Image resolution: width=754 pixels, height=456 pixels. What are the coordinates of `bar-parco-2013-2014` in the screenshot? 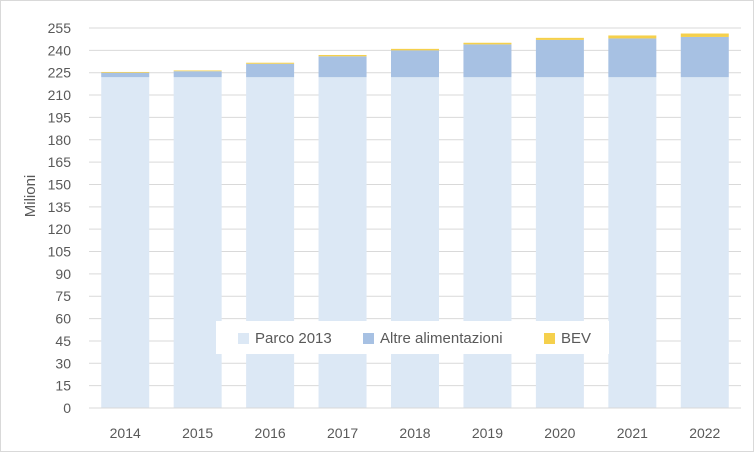 It's located at (125, 243).